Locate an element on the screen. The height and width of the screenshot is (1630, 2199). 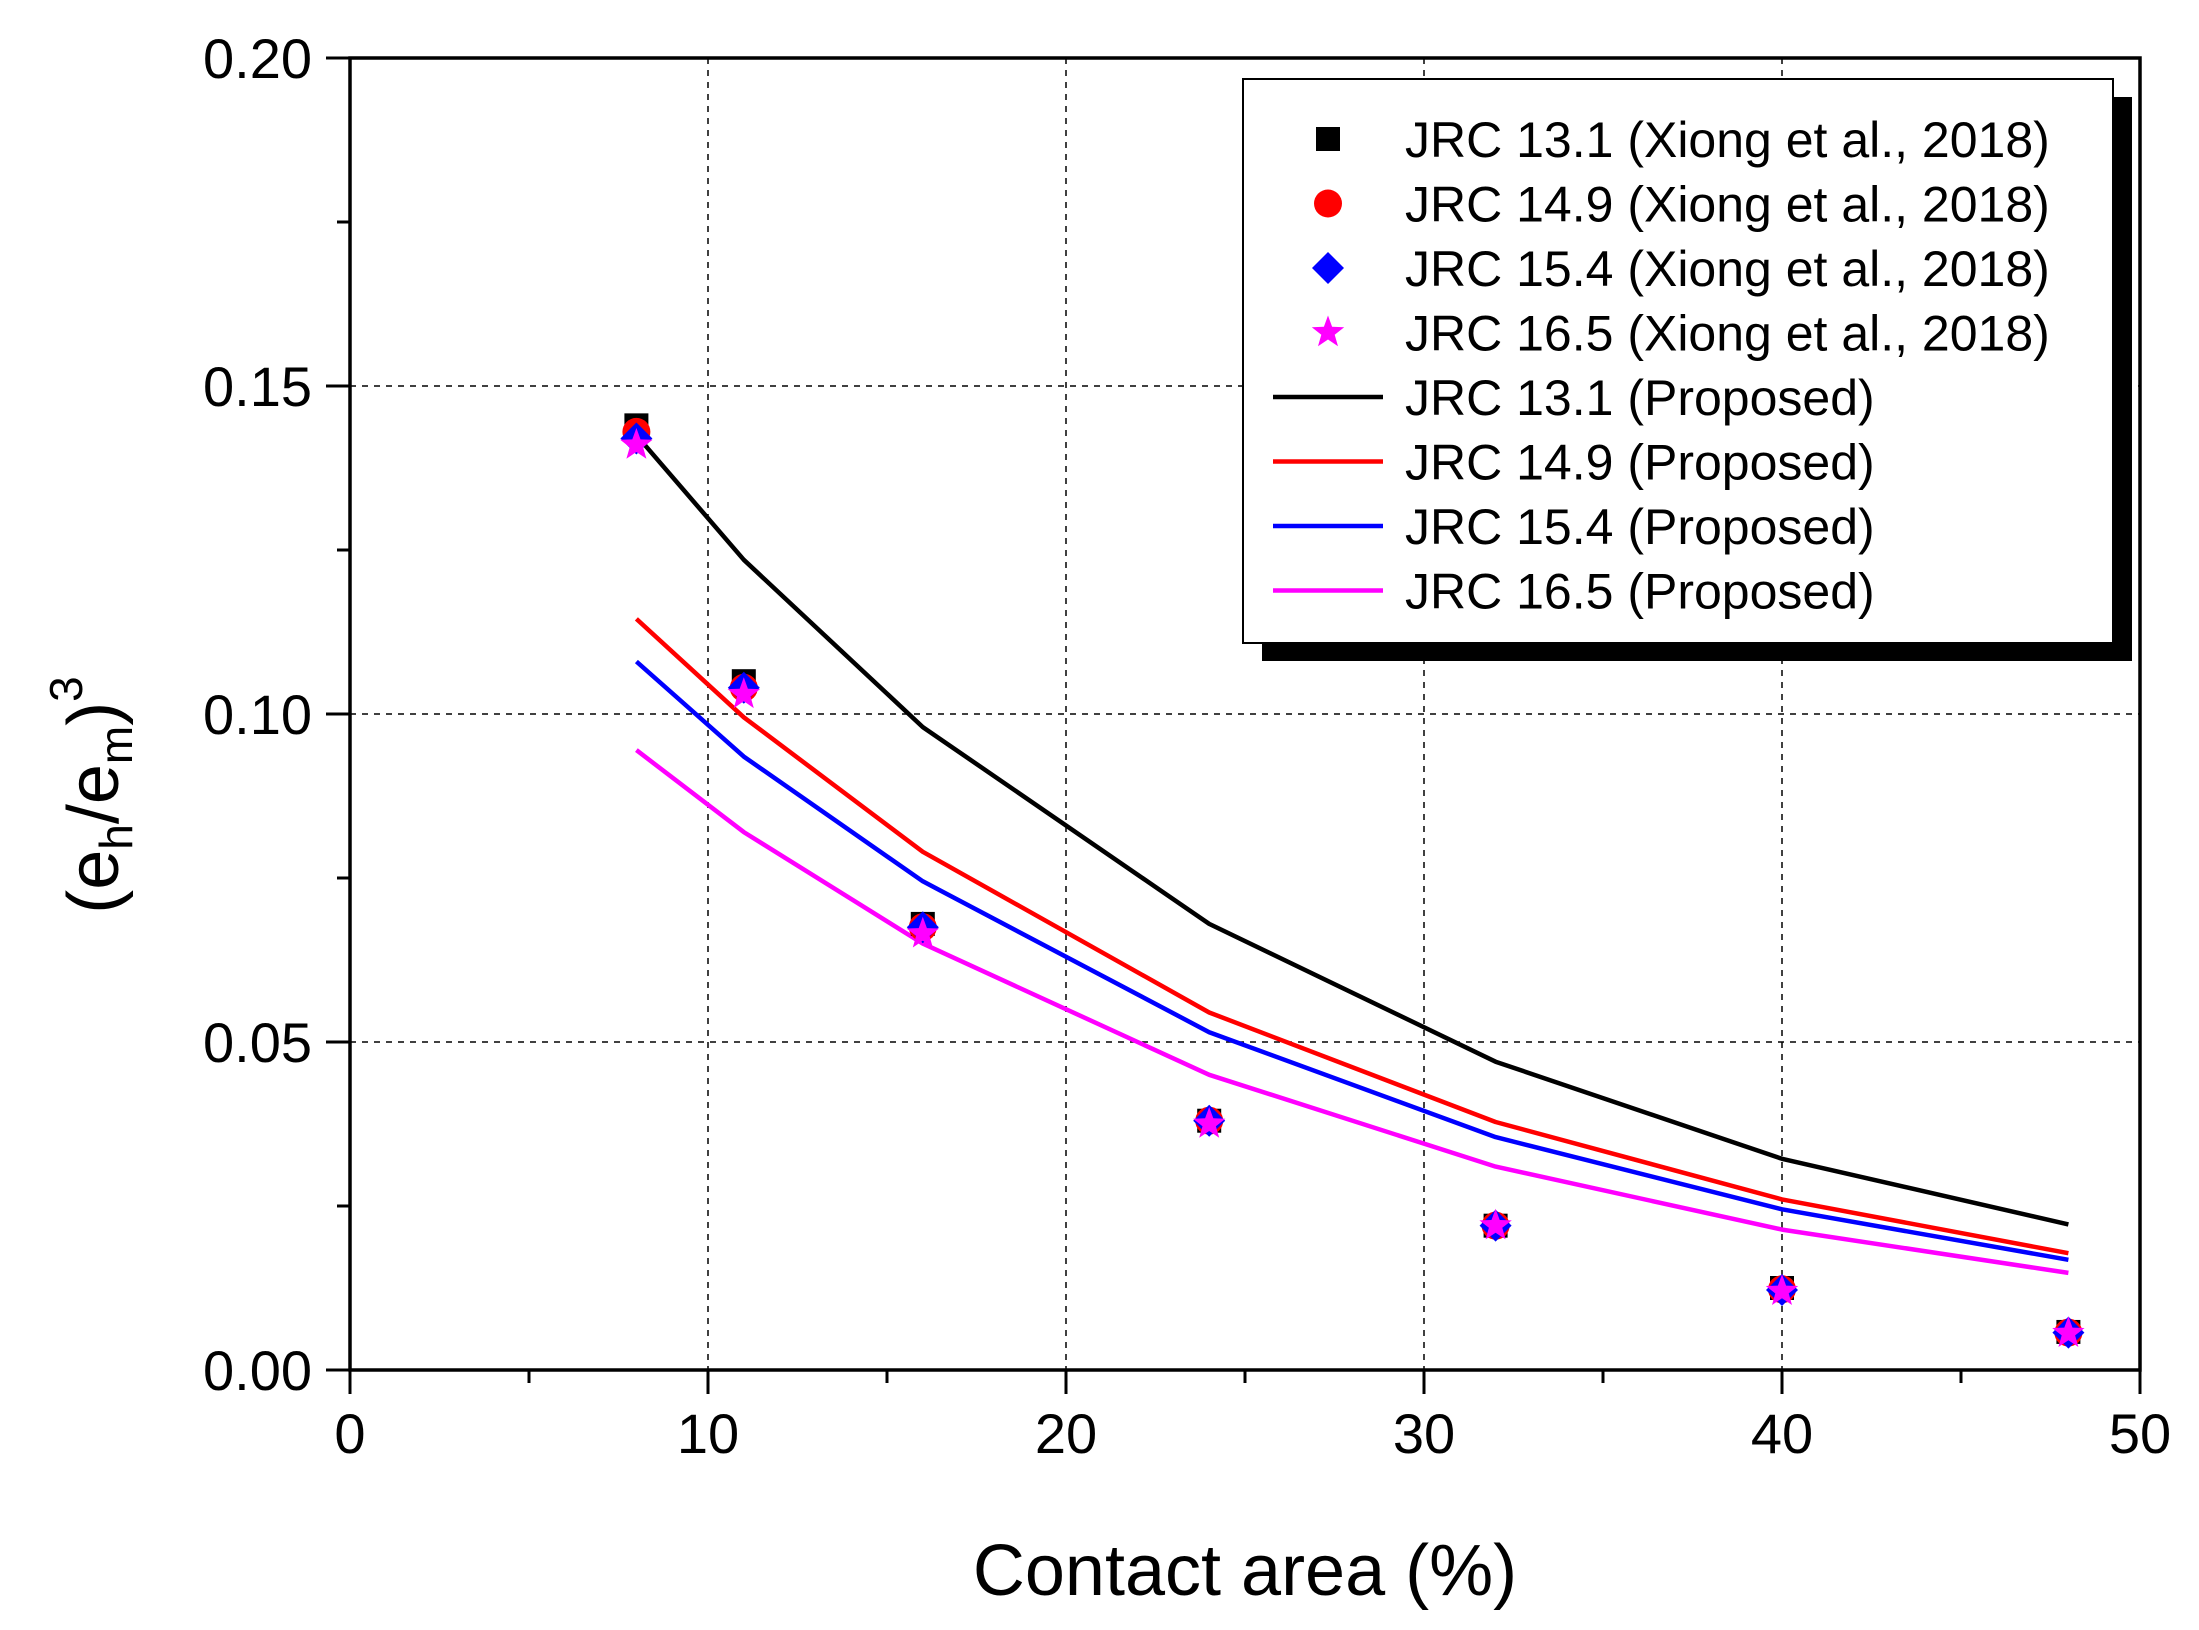
y-axis-title-sub-m: m is located at coordinates (116, 745).